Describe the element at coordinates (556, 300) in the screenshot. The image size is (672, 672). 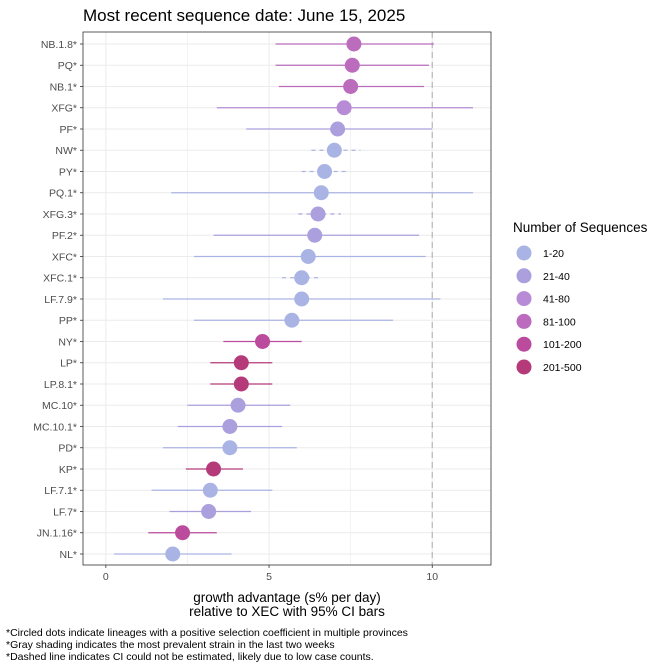
I see `legend-label: 41-80` at that location.